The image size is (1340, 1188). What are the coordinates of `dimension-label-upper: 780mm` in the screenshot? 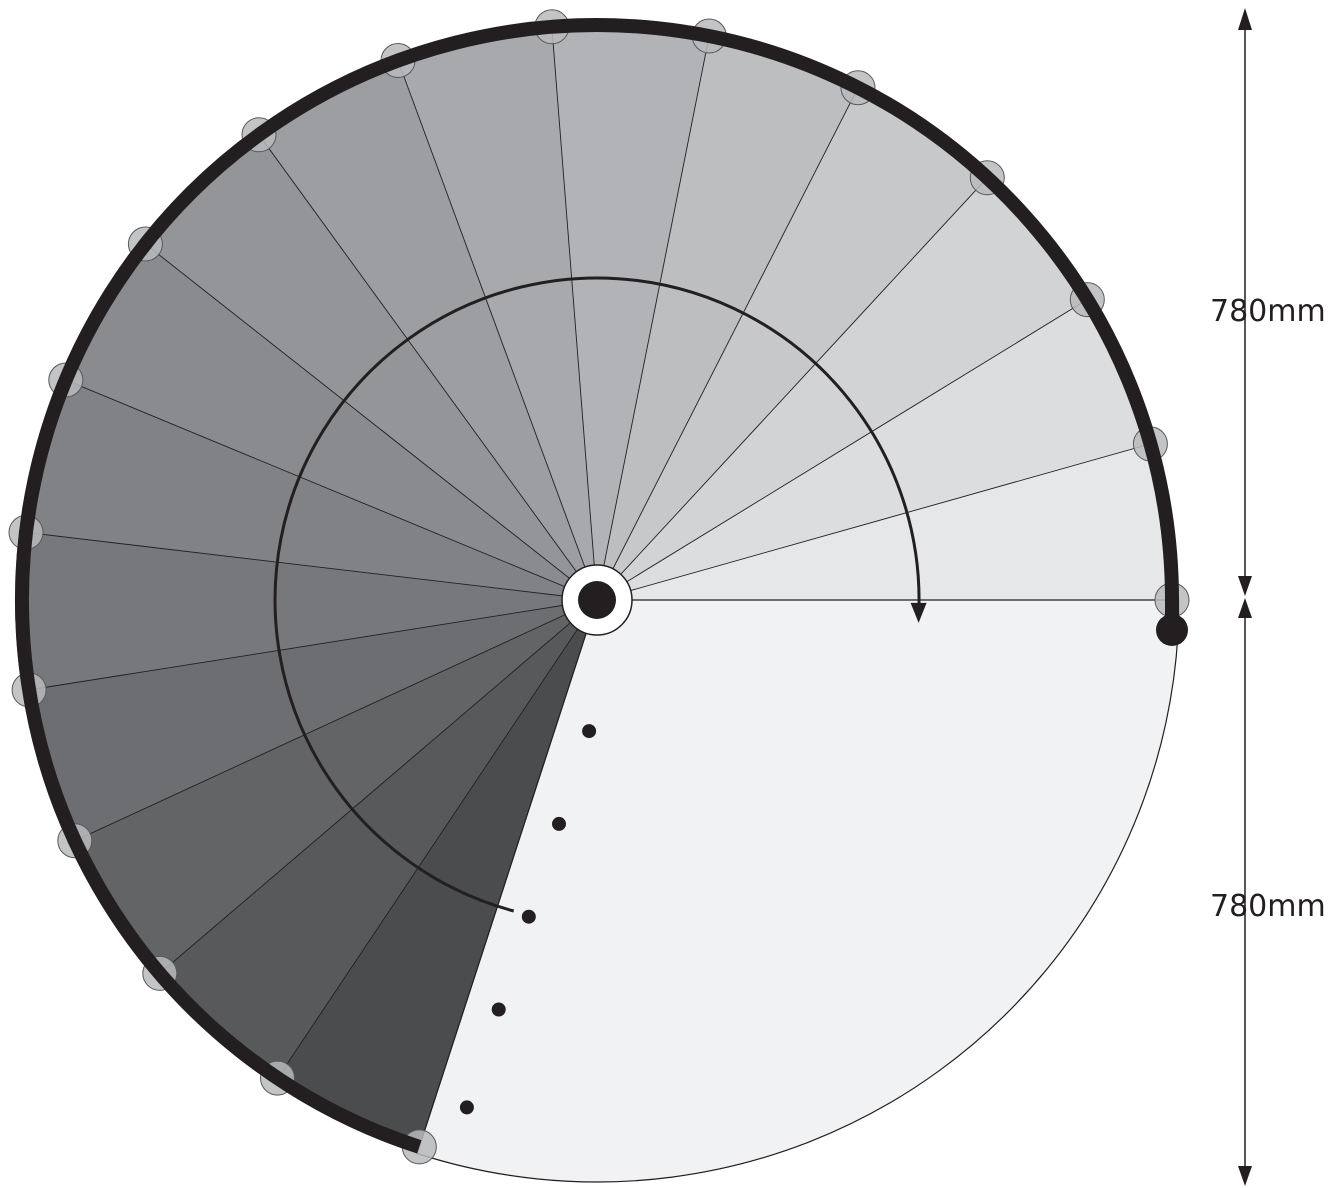 It's located at (1268, 311).